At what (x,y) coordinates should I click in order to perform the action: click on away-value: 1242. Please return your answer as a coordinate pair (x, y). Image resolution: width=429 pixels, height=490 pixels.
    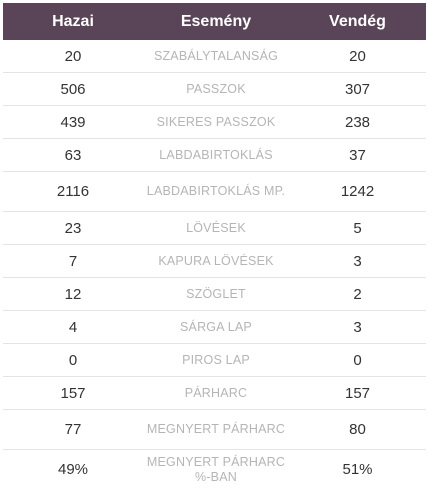
    Looking at the image, I should click on (357, 191).